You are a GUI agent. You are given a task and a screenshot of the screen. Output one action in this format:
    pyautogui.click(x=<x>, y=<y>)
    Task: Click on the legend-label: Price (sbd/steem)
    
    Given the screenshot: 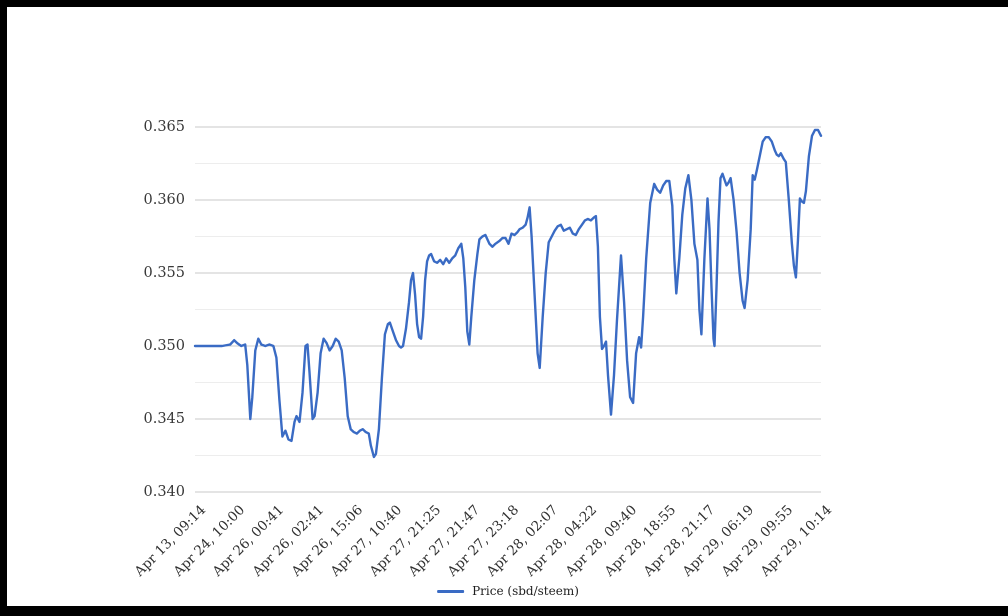 What is the action you would take?
    pyautogui.click(x=525, y=591)
    